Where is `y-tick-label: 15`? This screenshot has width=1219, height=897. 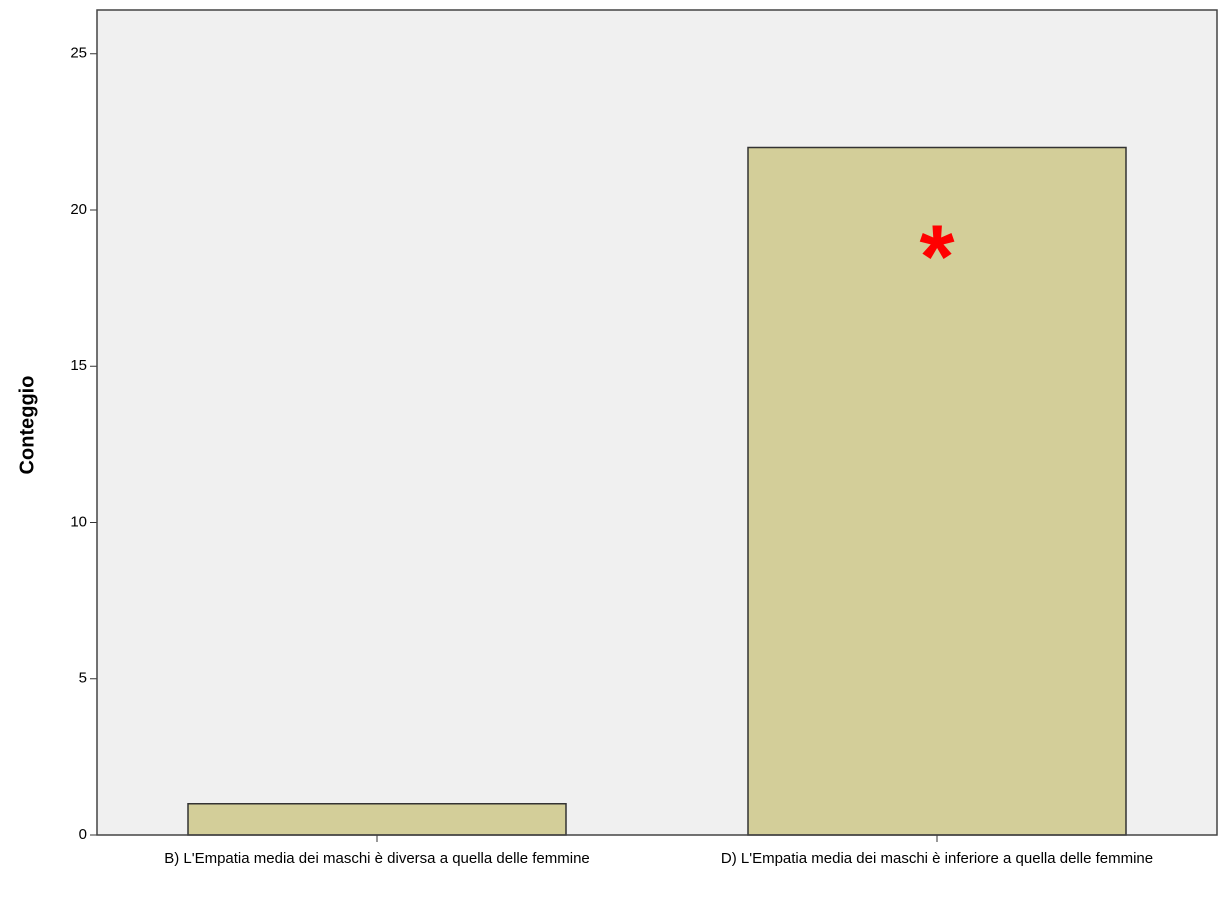
y-tick-label: 15 is located at coordinates (78, 365).